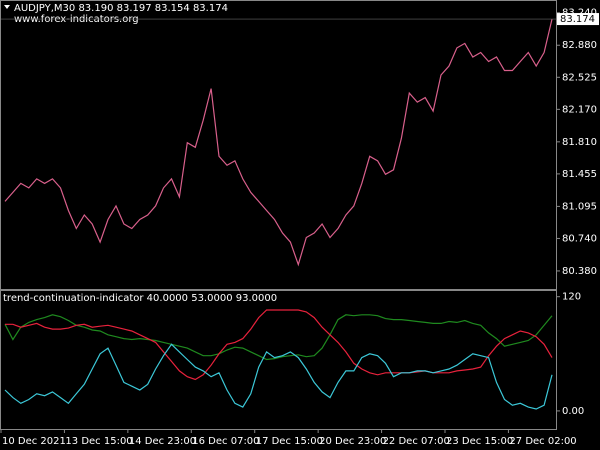 Image resolution: width=600 pixels, height=450 pixels. Describe the element at coordinates (579, 45) in the screenshot. I see `y-tick-label: 82.880` at that location.